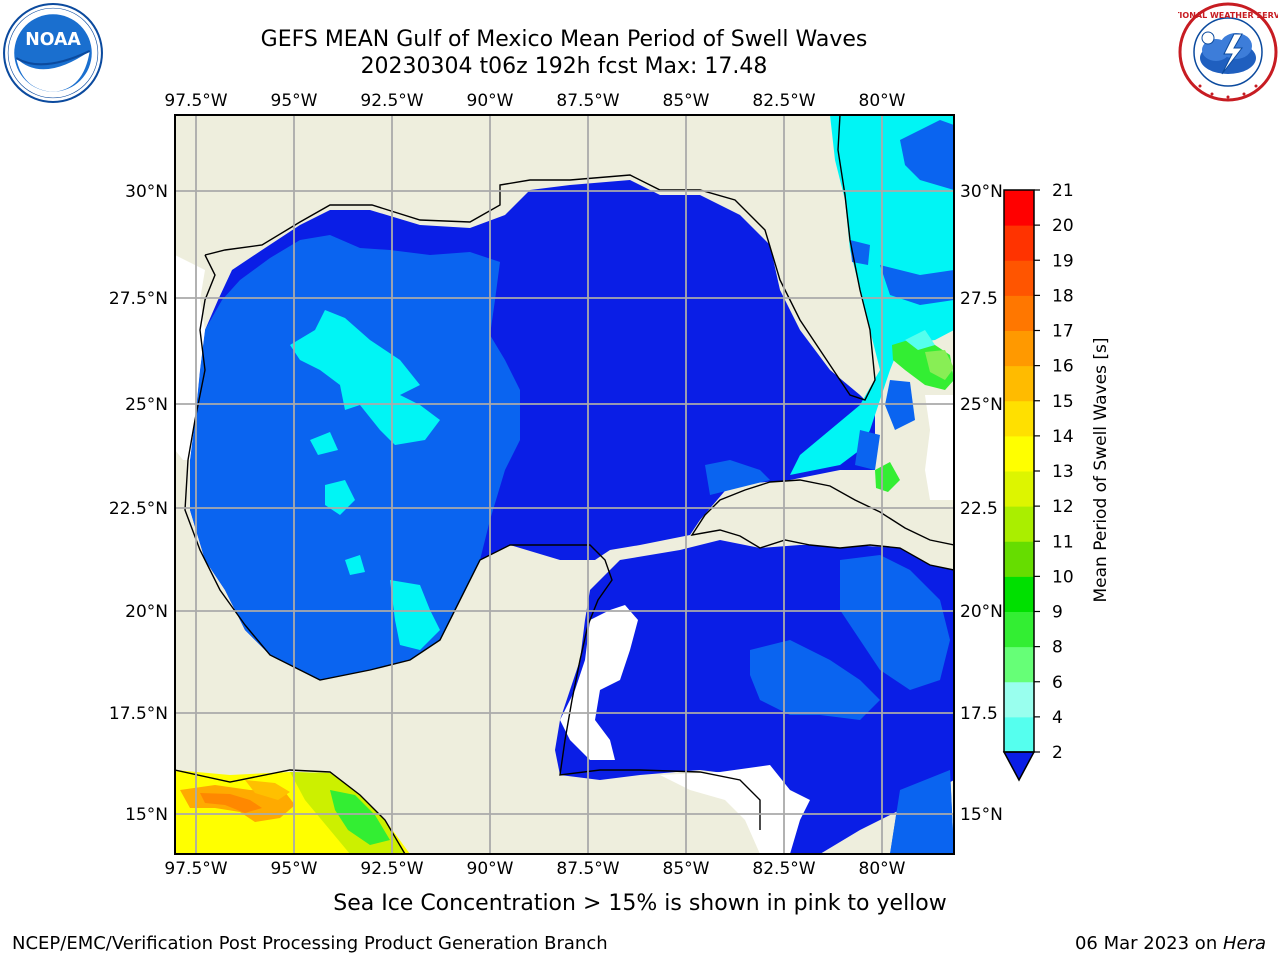  Describe the element at coordinates (490, 101) in the screenshot. I see `lon-label-top: 90°W` at that location.